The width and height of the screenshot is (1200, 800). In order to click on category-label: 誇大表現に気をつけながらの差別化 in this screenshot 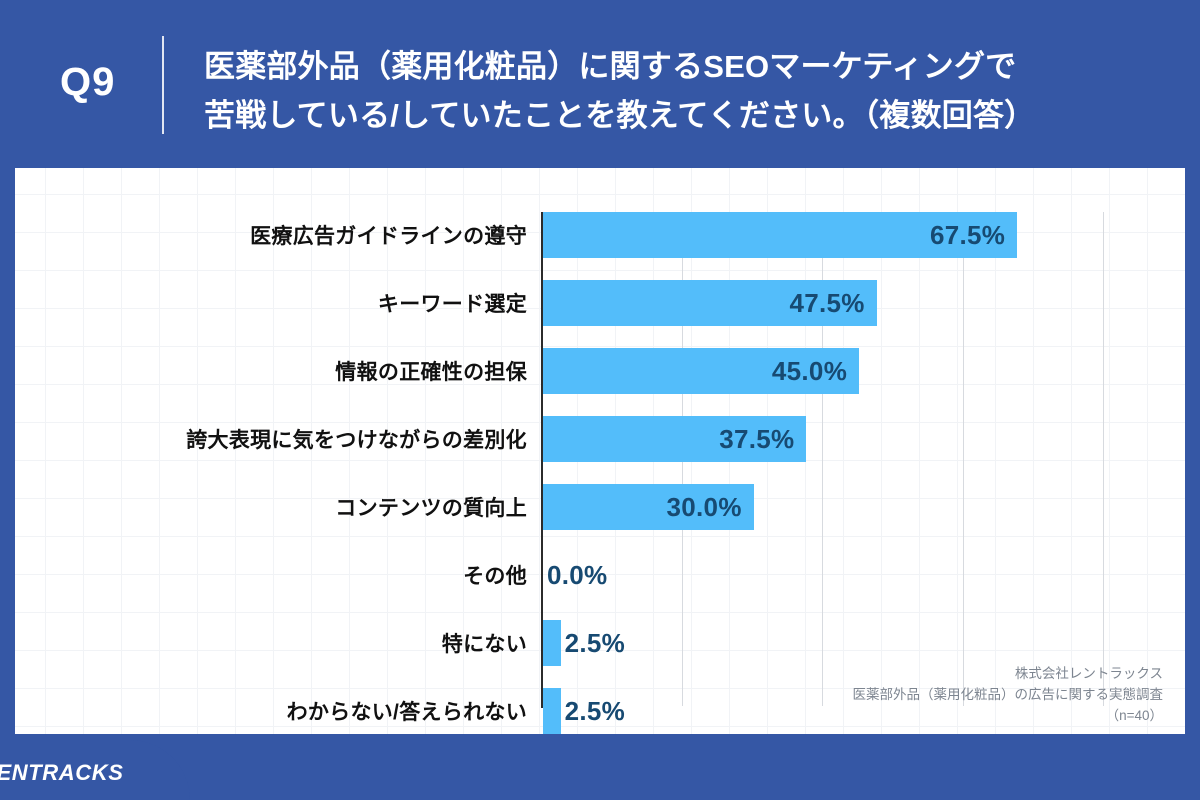, I will do `click(356, 440)`.